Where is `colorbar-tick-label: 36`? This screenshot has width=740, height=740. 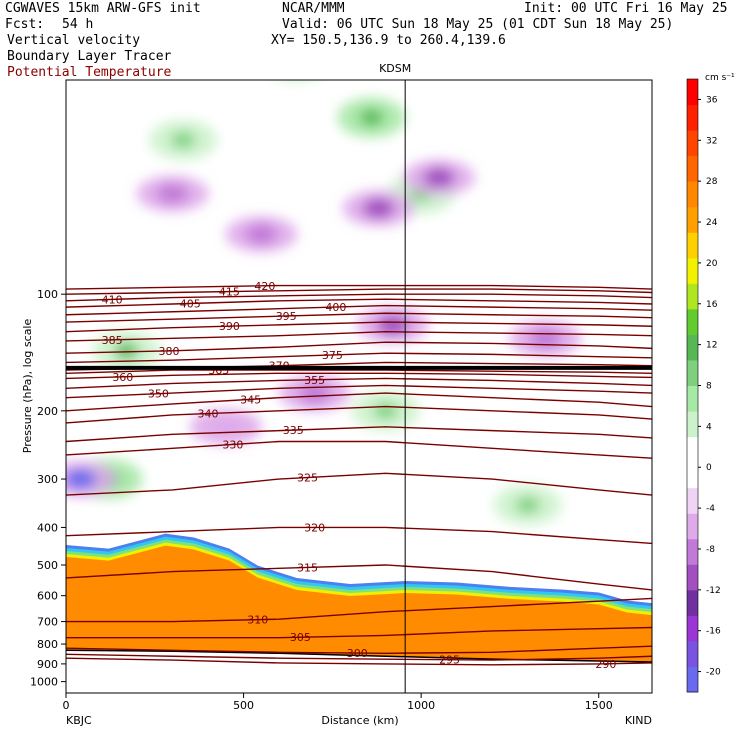 colorbar-tick-label: 36 is located at coordinates (712, 100).